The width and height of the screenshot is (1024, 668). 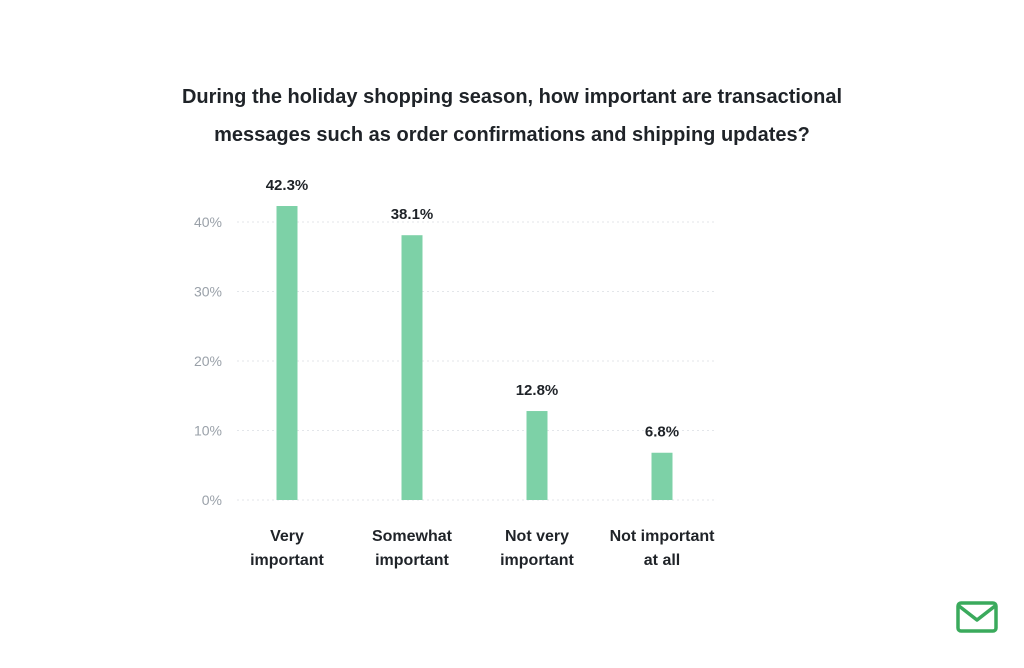 What do you see at coordinates (663, 536) in the screenshot?
I see `x-tick-label: Not important` at bounding box center [663, 536].